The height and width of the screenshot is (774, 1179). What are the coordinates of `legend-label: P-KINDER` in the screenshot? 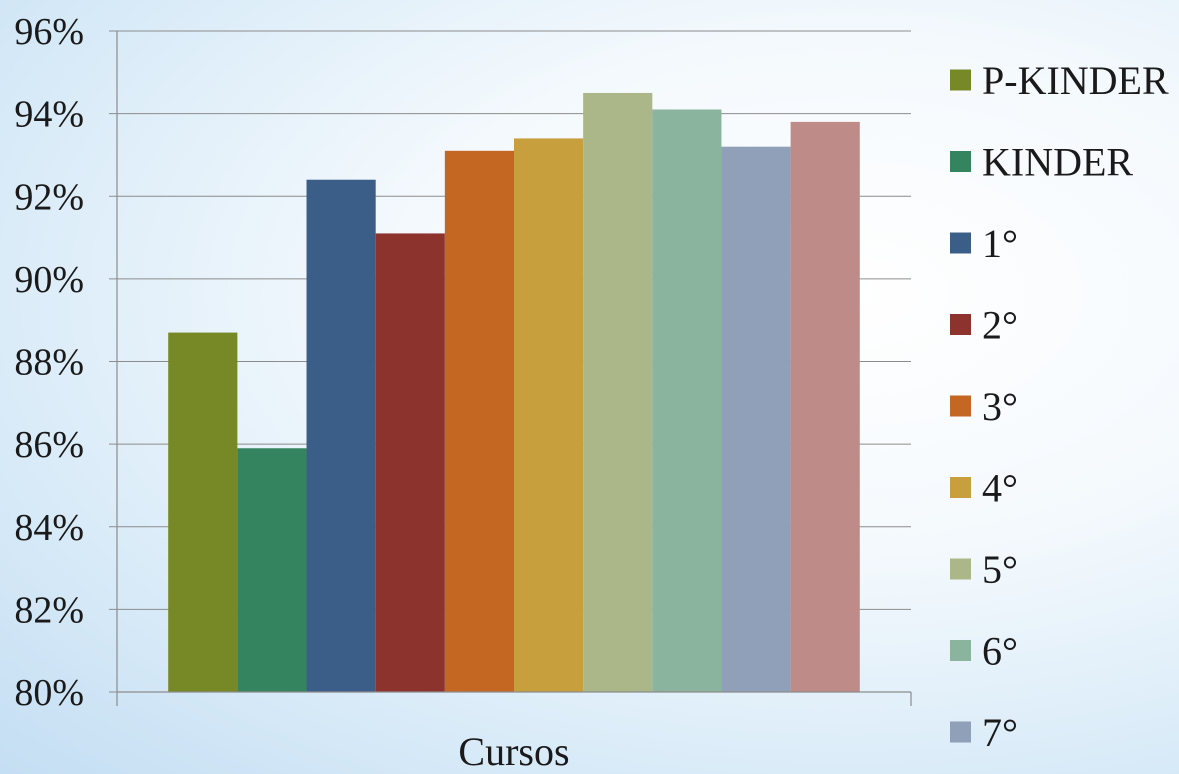 It's located at (1075, 80).